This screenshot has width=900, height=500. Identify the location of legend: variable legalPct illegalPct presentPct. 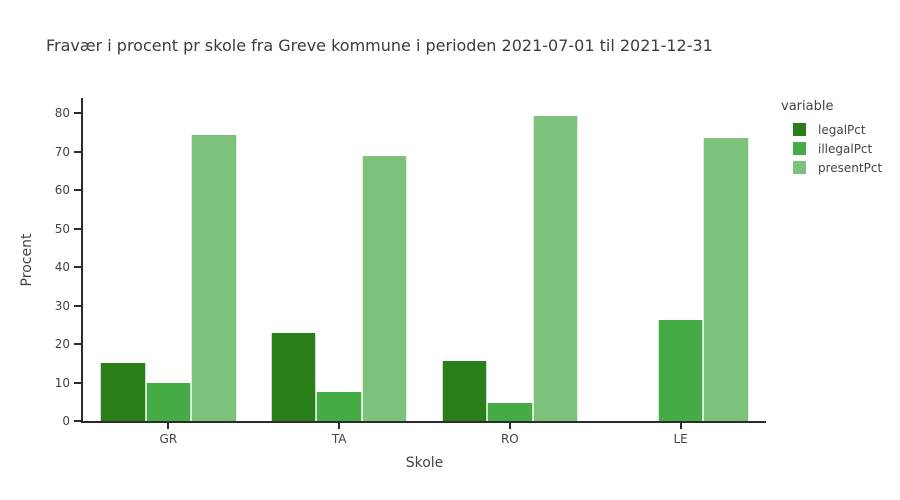
(831, 138).